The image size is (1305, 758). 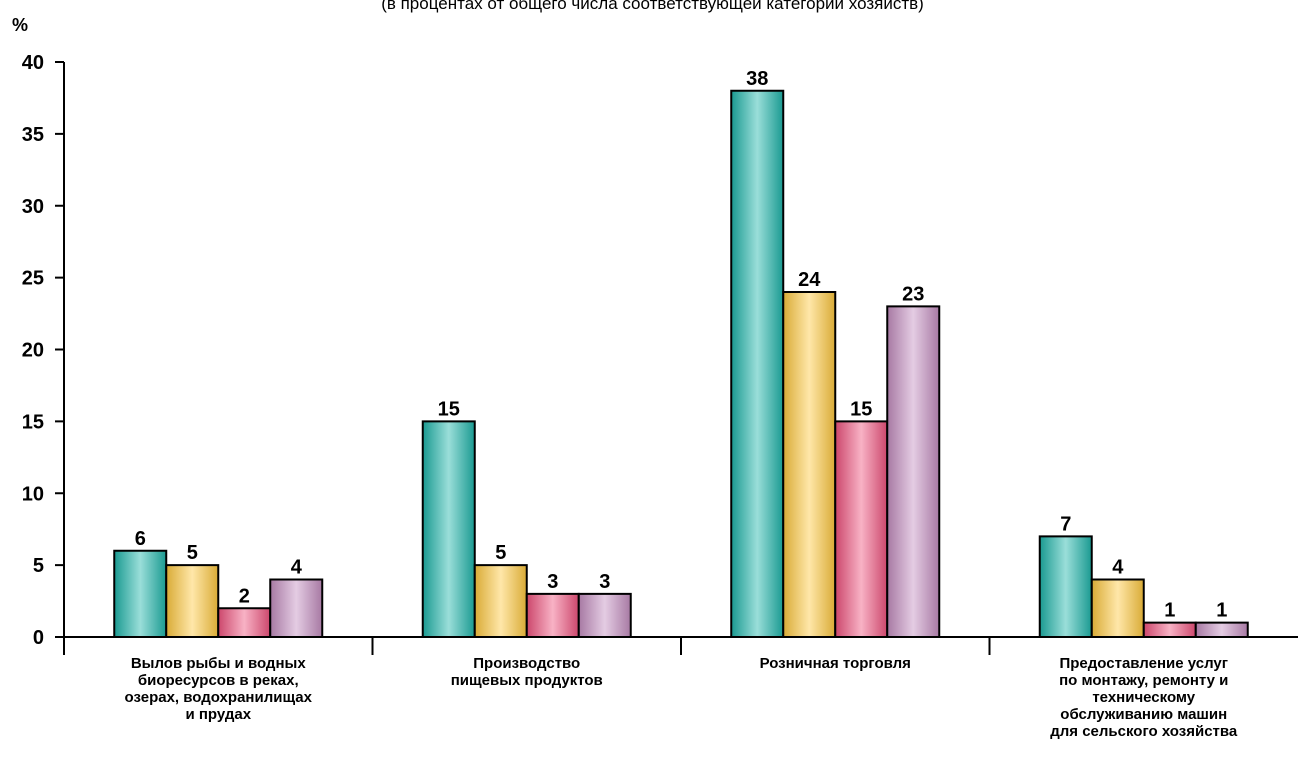 What do you see at coordinates (526, 672) in the screenshot?
I see `x-category-label: Производство пищевых продуктов` at bounding box center [526, 672].